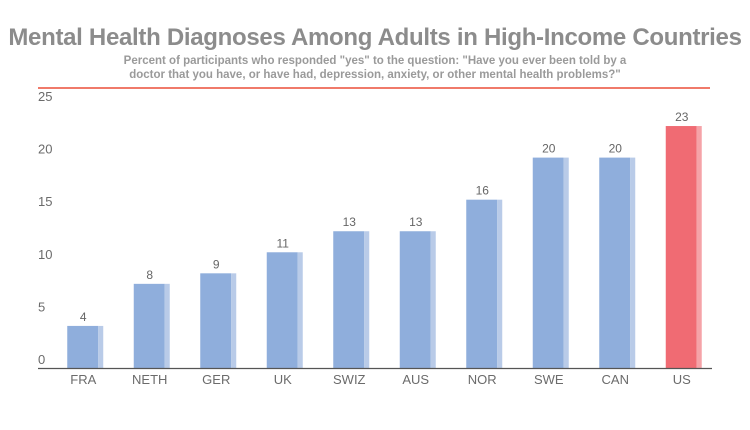 The height and width of the screenshot is (430, 750). What do you see at coordinates (415, 379) in the screenshot?
I see `x-category-label: AUS` at bounding box center [415, 379].